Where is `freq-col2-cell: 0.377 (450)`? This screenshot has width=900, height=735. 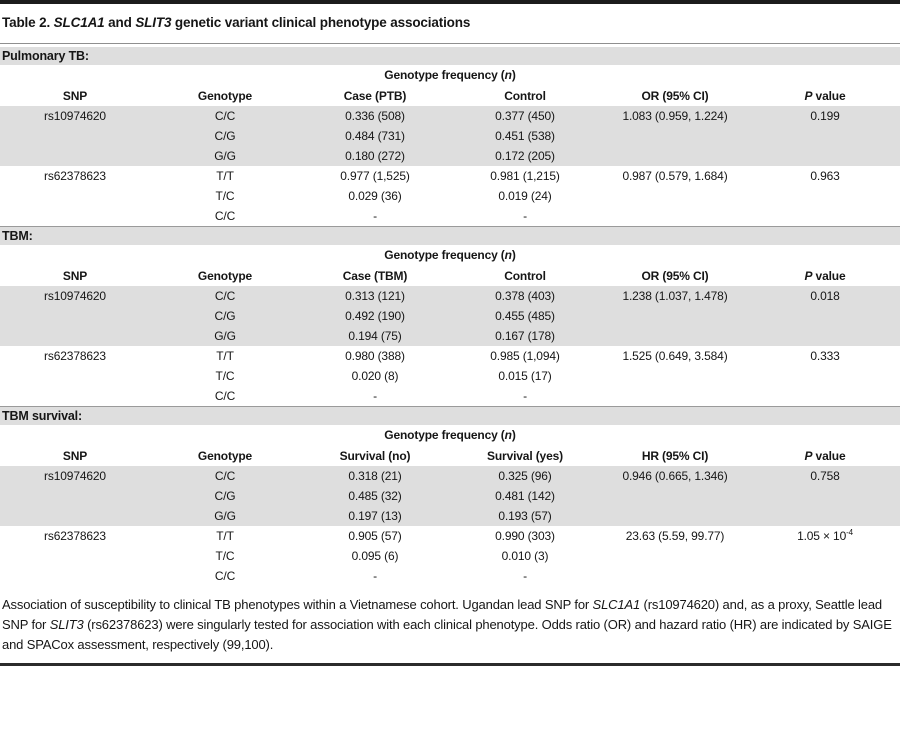 freq-col2-cell: 0.377 (450) is located at coordinates (525, 116).